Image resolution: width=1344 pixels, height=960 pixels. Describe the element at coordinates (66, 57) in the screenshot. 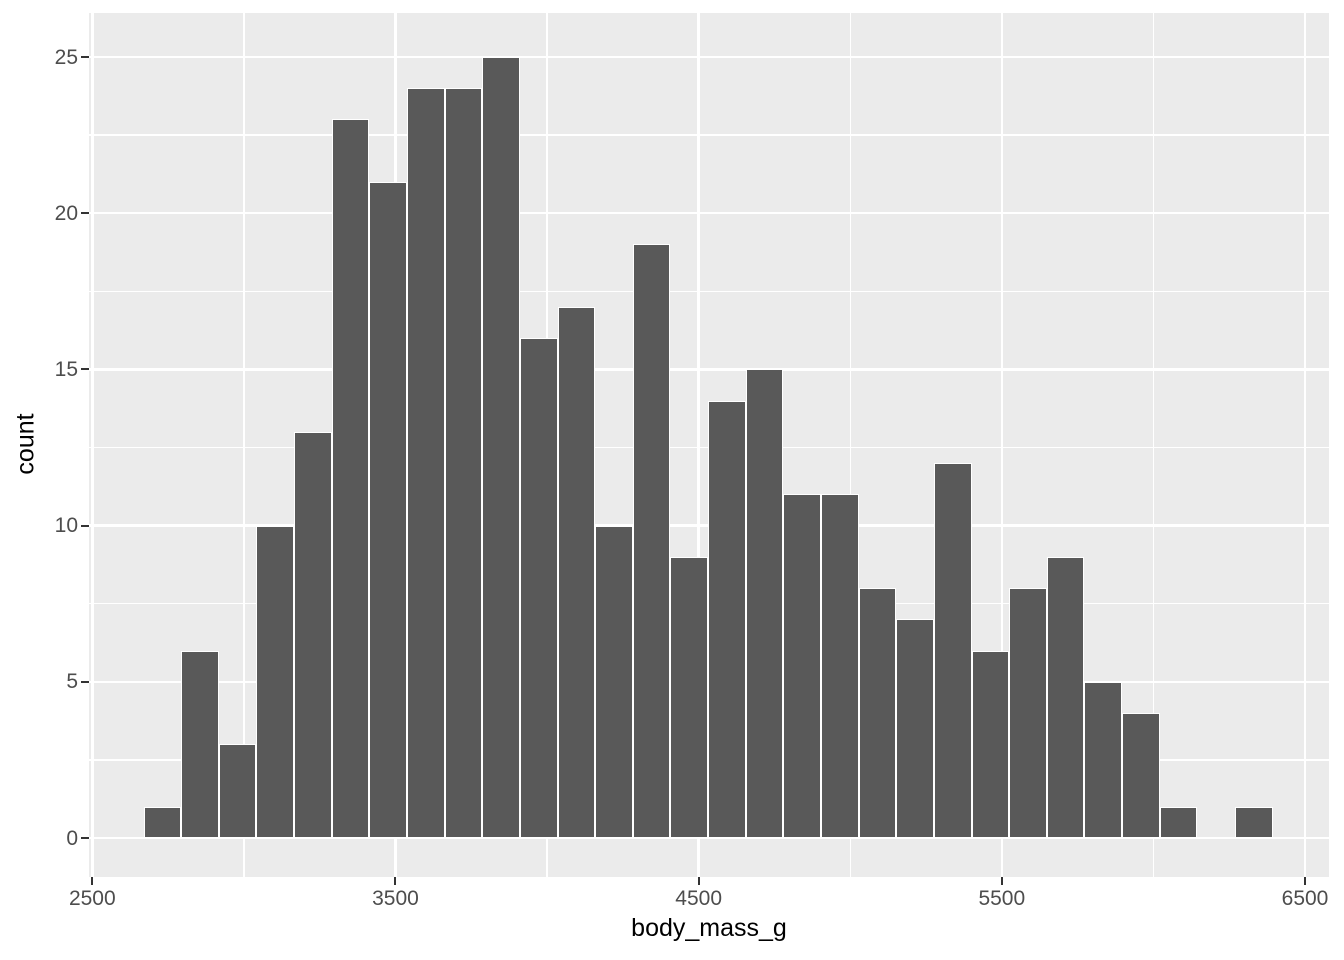

I see `y-tick-label: 25` at that location.